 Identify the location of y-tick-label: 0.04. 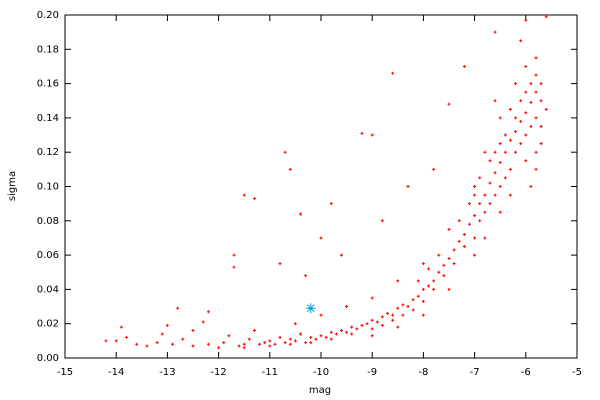
(48, 289).